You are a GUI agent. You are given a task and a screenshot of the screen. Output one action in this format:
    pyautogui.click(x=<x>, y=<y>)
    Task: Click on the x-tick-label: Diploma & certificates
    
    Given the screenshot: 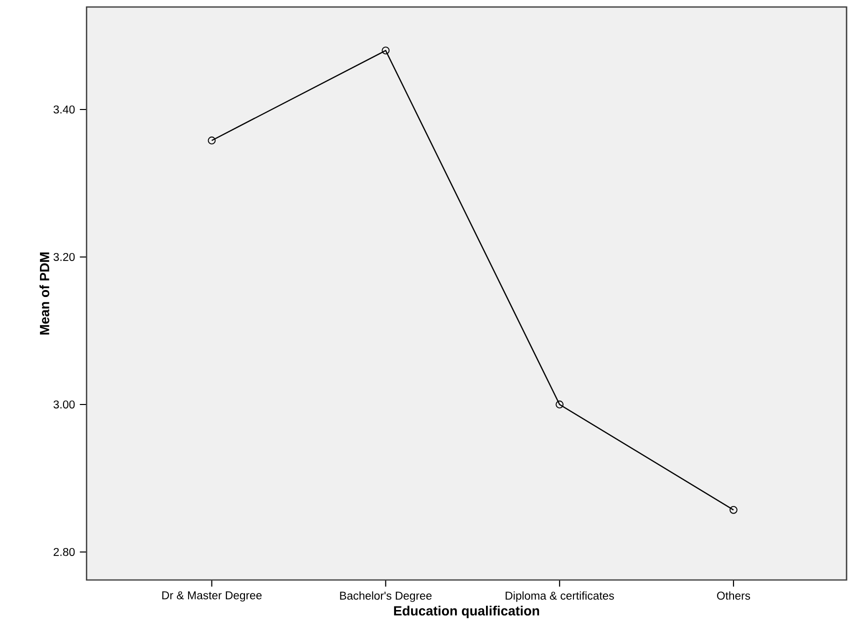 What is the action you would take?
    pyautogui.click(x=560, y=596)
    